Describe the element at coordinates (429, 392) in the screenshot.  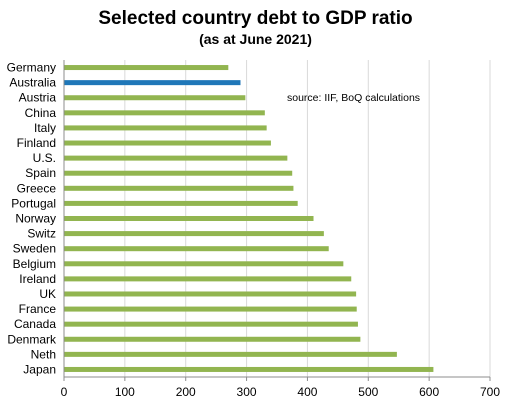
I see `x-tick-label: 600` at that location.